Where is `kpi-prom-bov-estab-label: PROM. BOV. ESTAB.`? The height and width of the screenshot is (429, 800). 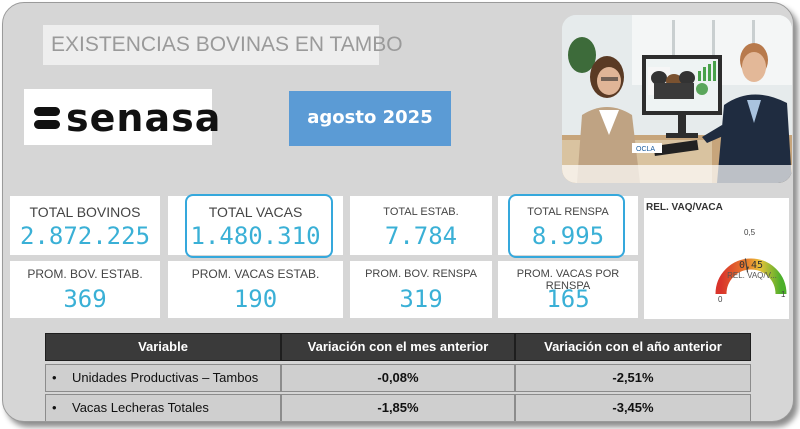 kpi-prom-bov-estab-label: PROM. BOV. ESTAB. is located at coordinates (85, 274).